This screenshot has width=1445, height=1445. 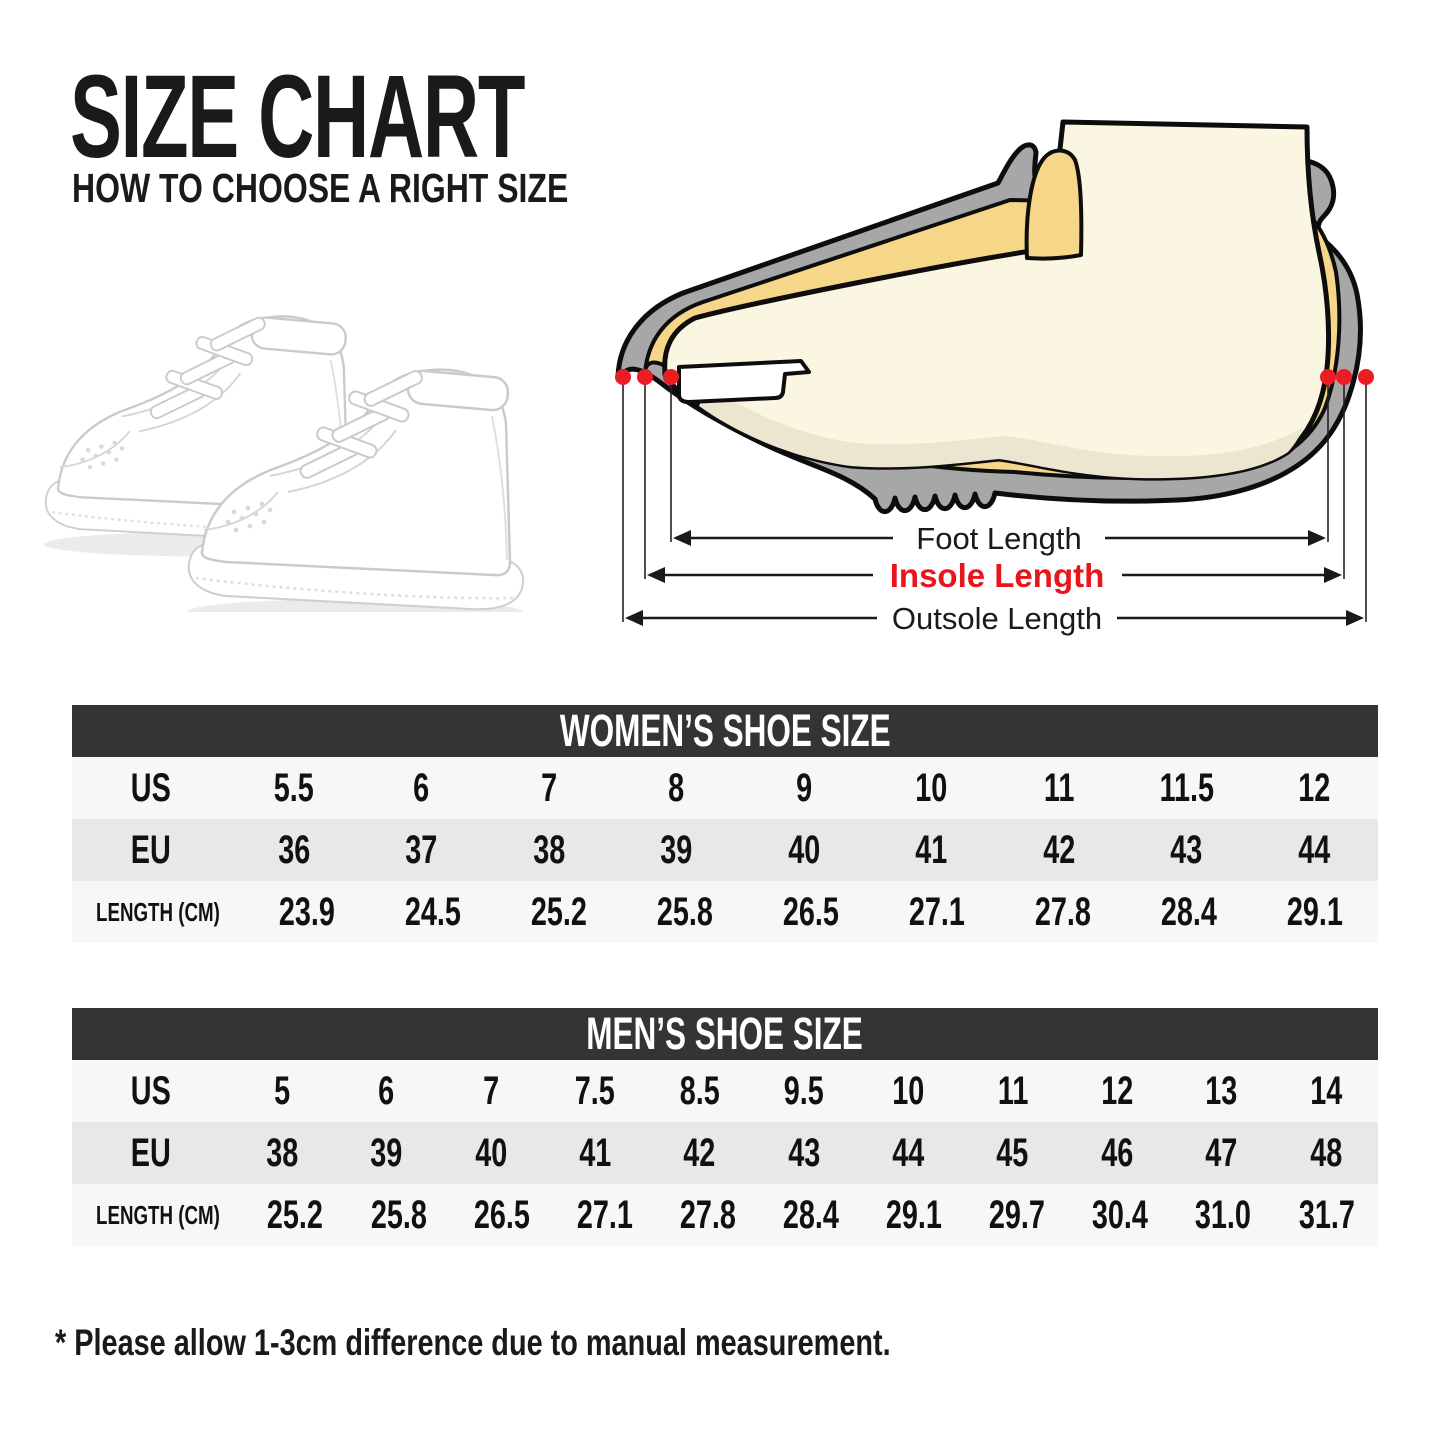 I want to click on size-value: 31.0, so click(x=1223, y=1214).